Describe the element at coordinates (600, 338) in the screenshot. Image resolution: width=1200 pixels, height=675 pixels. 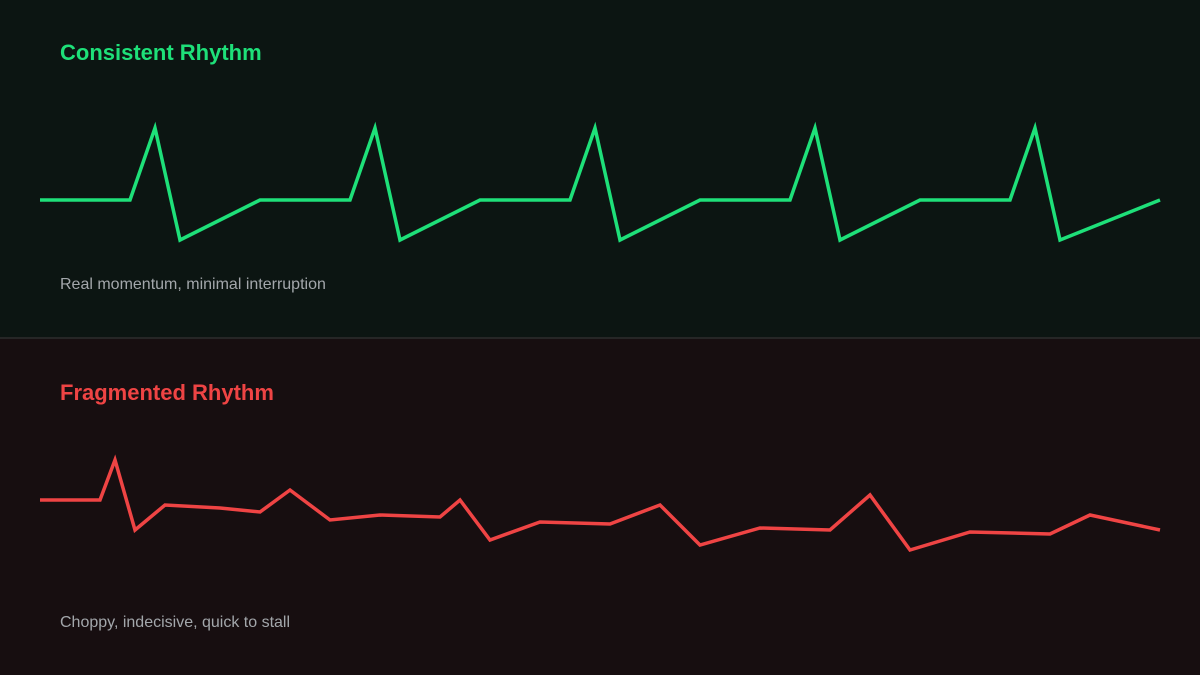
I see `divider` at that location.